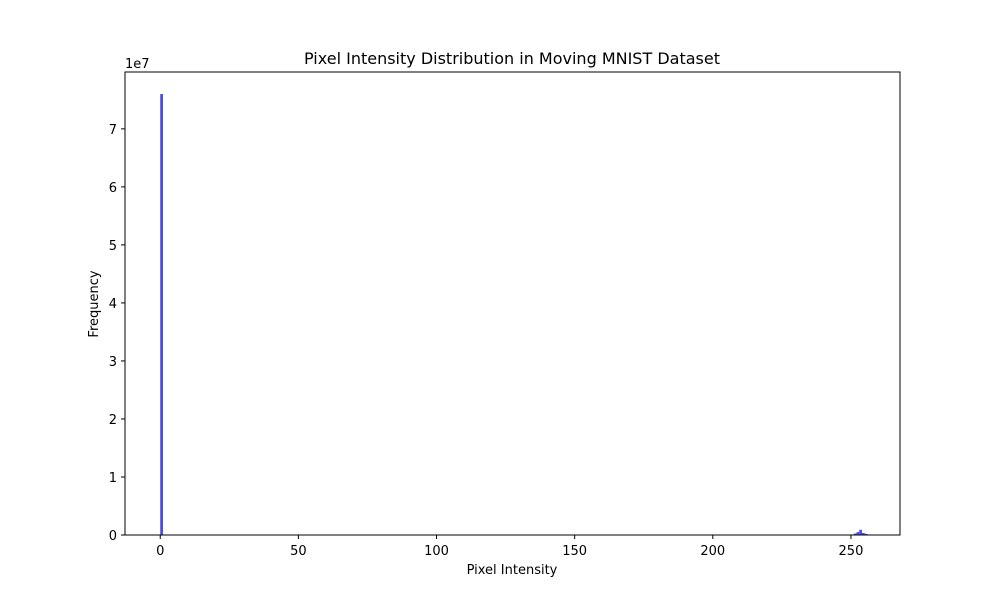  What do you see at coordinates (137, 64) in the screenshot?
I see `y-axis-offset-label: 1e7` at bounding box center [137, 64].